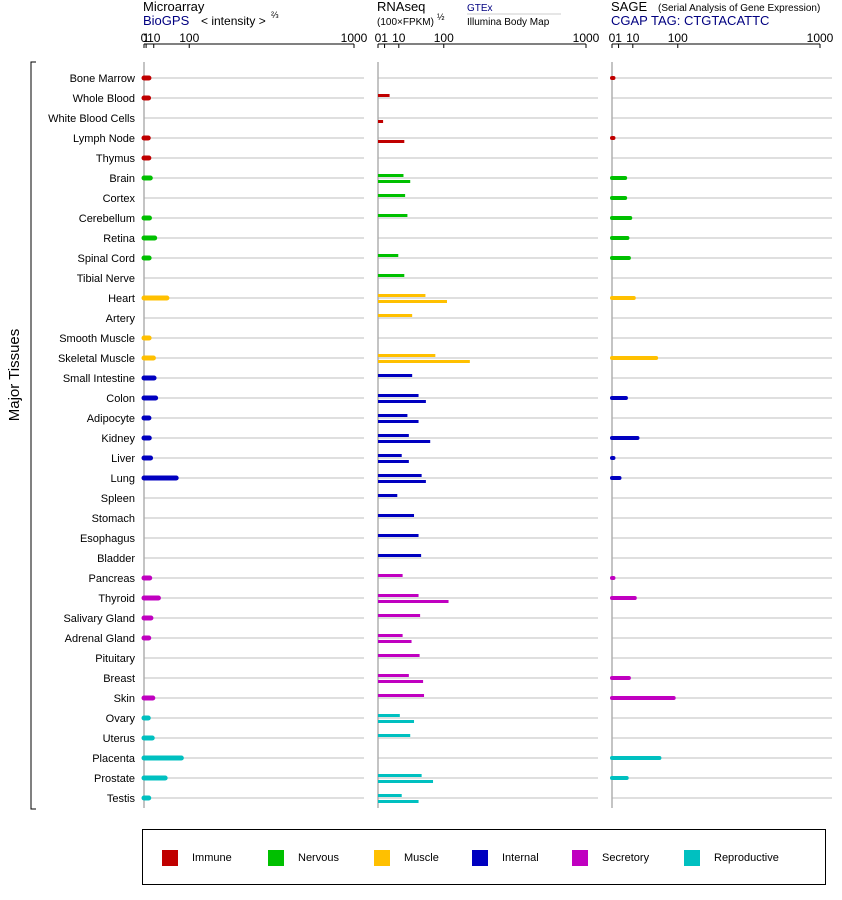 The height and width of the screenshot is (900, 842). I want to click on legend-item-internal: Internal, so click(505, 858).